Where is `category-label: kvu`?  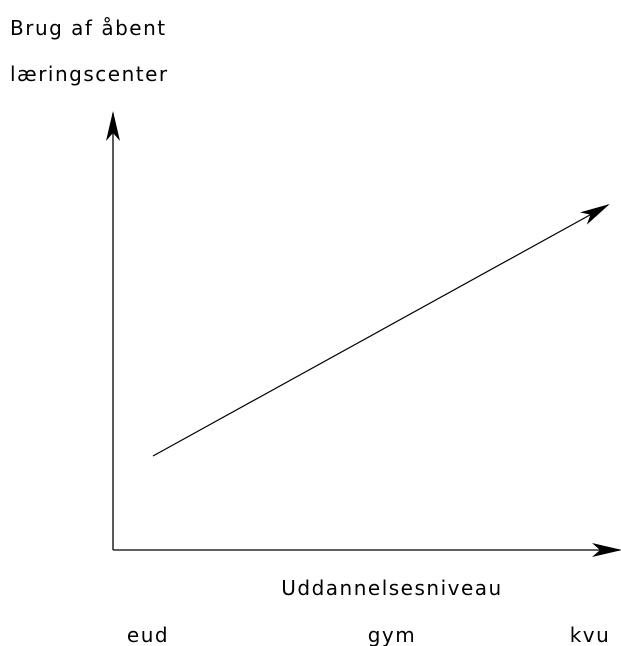
category-label: kvu is located at coordinates (590, 634).